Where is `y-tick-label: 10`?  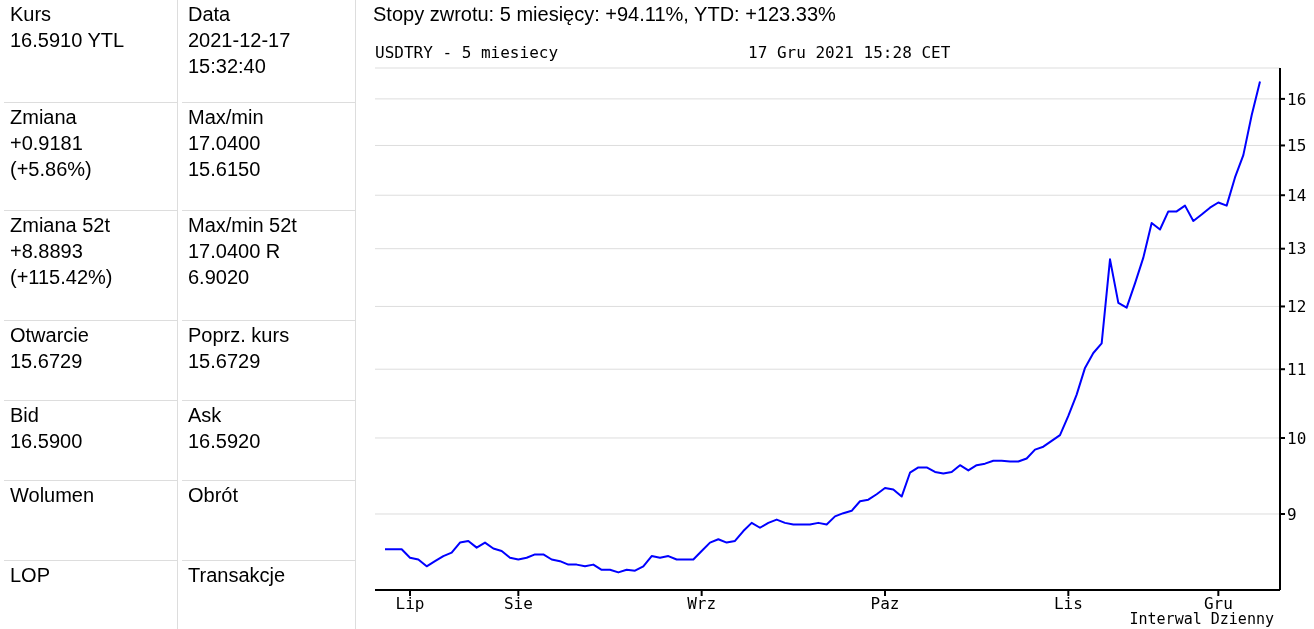 y-tick-label: 10 is located at coordinates (1297, 438).